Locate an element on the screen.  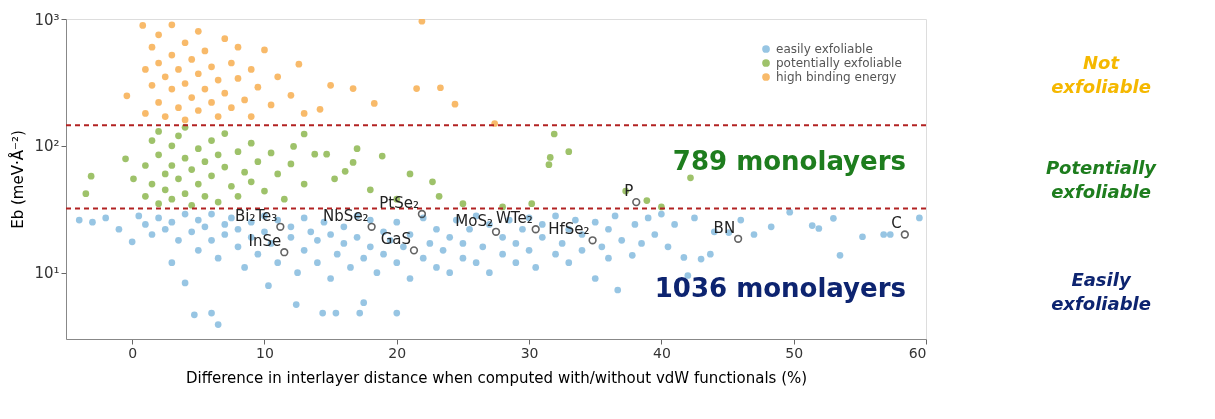
y-tick-label: 10² is located at coordinates (47, 146).